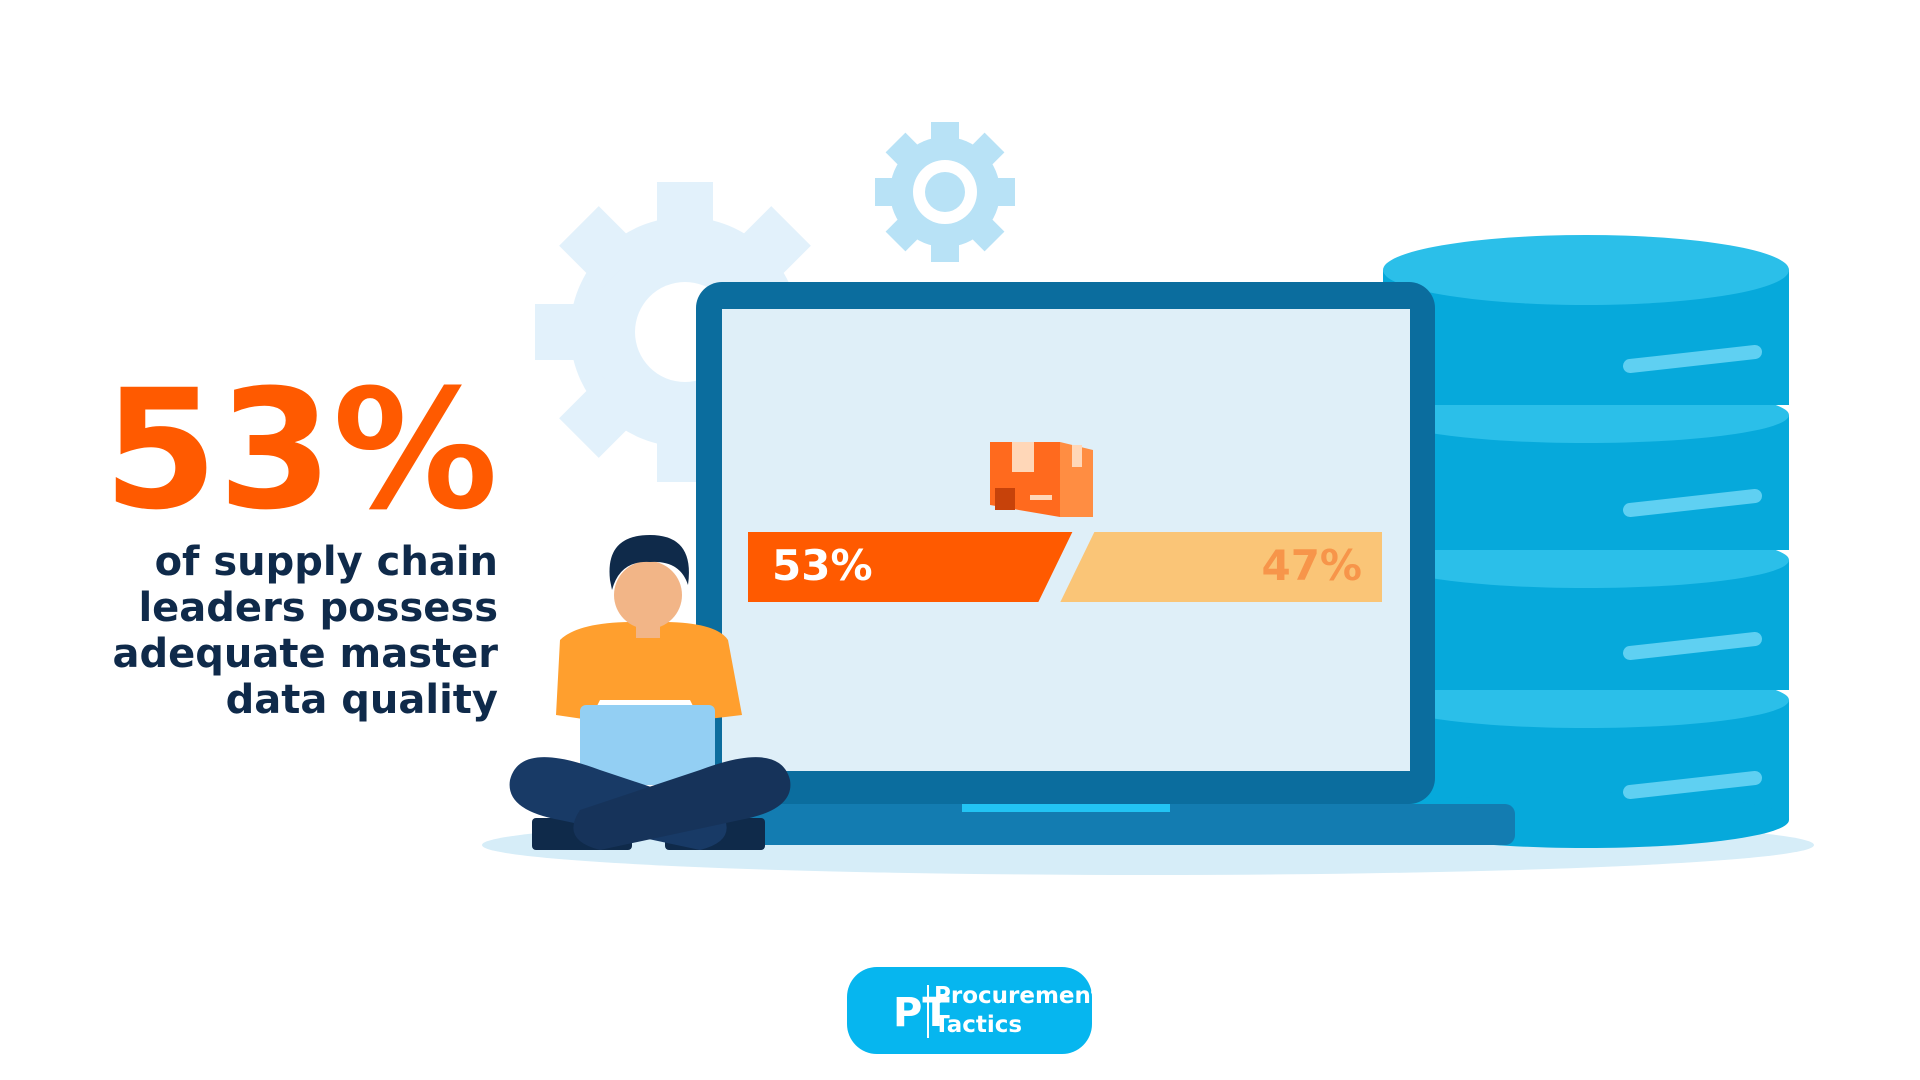 The height and width of the screenshot is (1080, 1920). What do you see at coordinates (945, 192) in the screenshot?
I see `gear-small` at bounding box center [945, 192].